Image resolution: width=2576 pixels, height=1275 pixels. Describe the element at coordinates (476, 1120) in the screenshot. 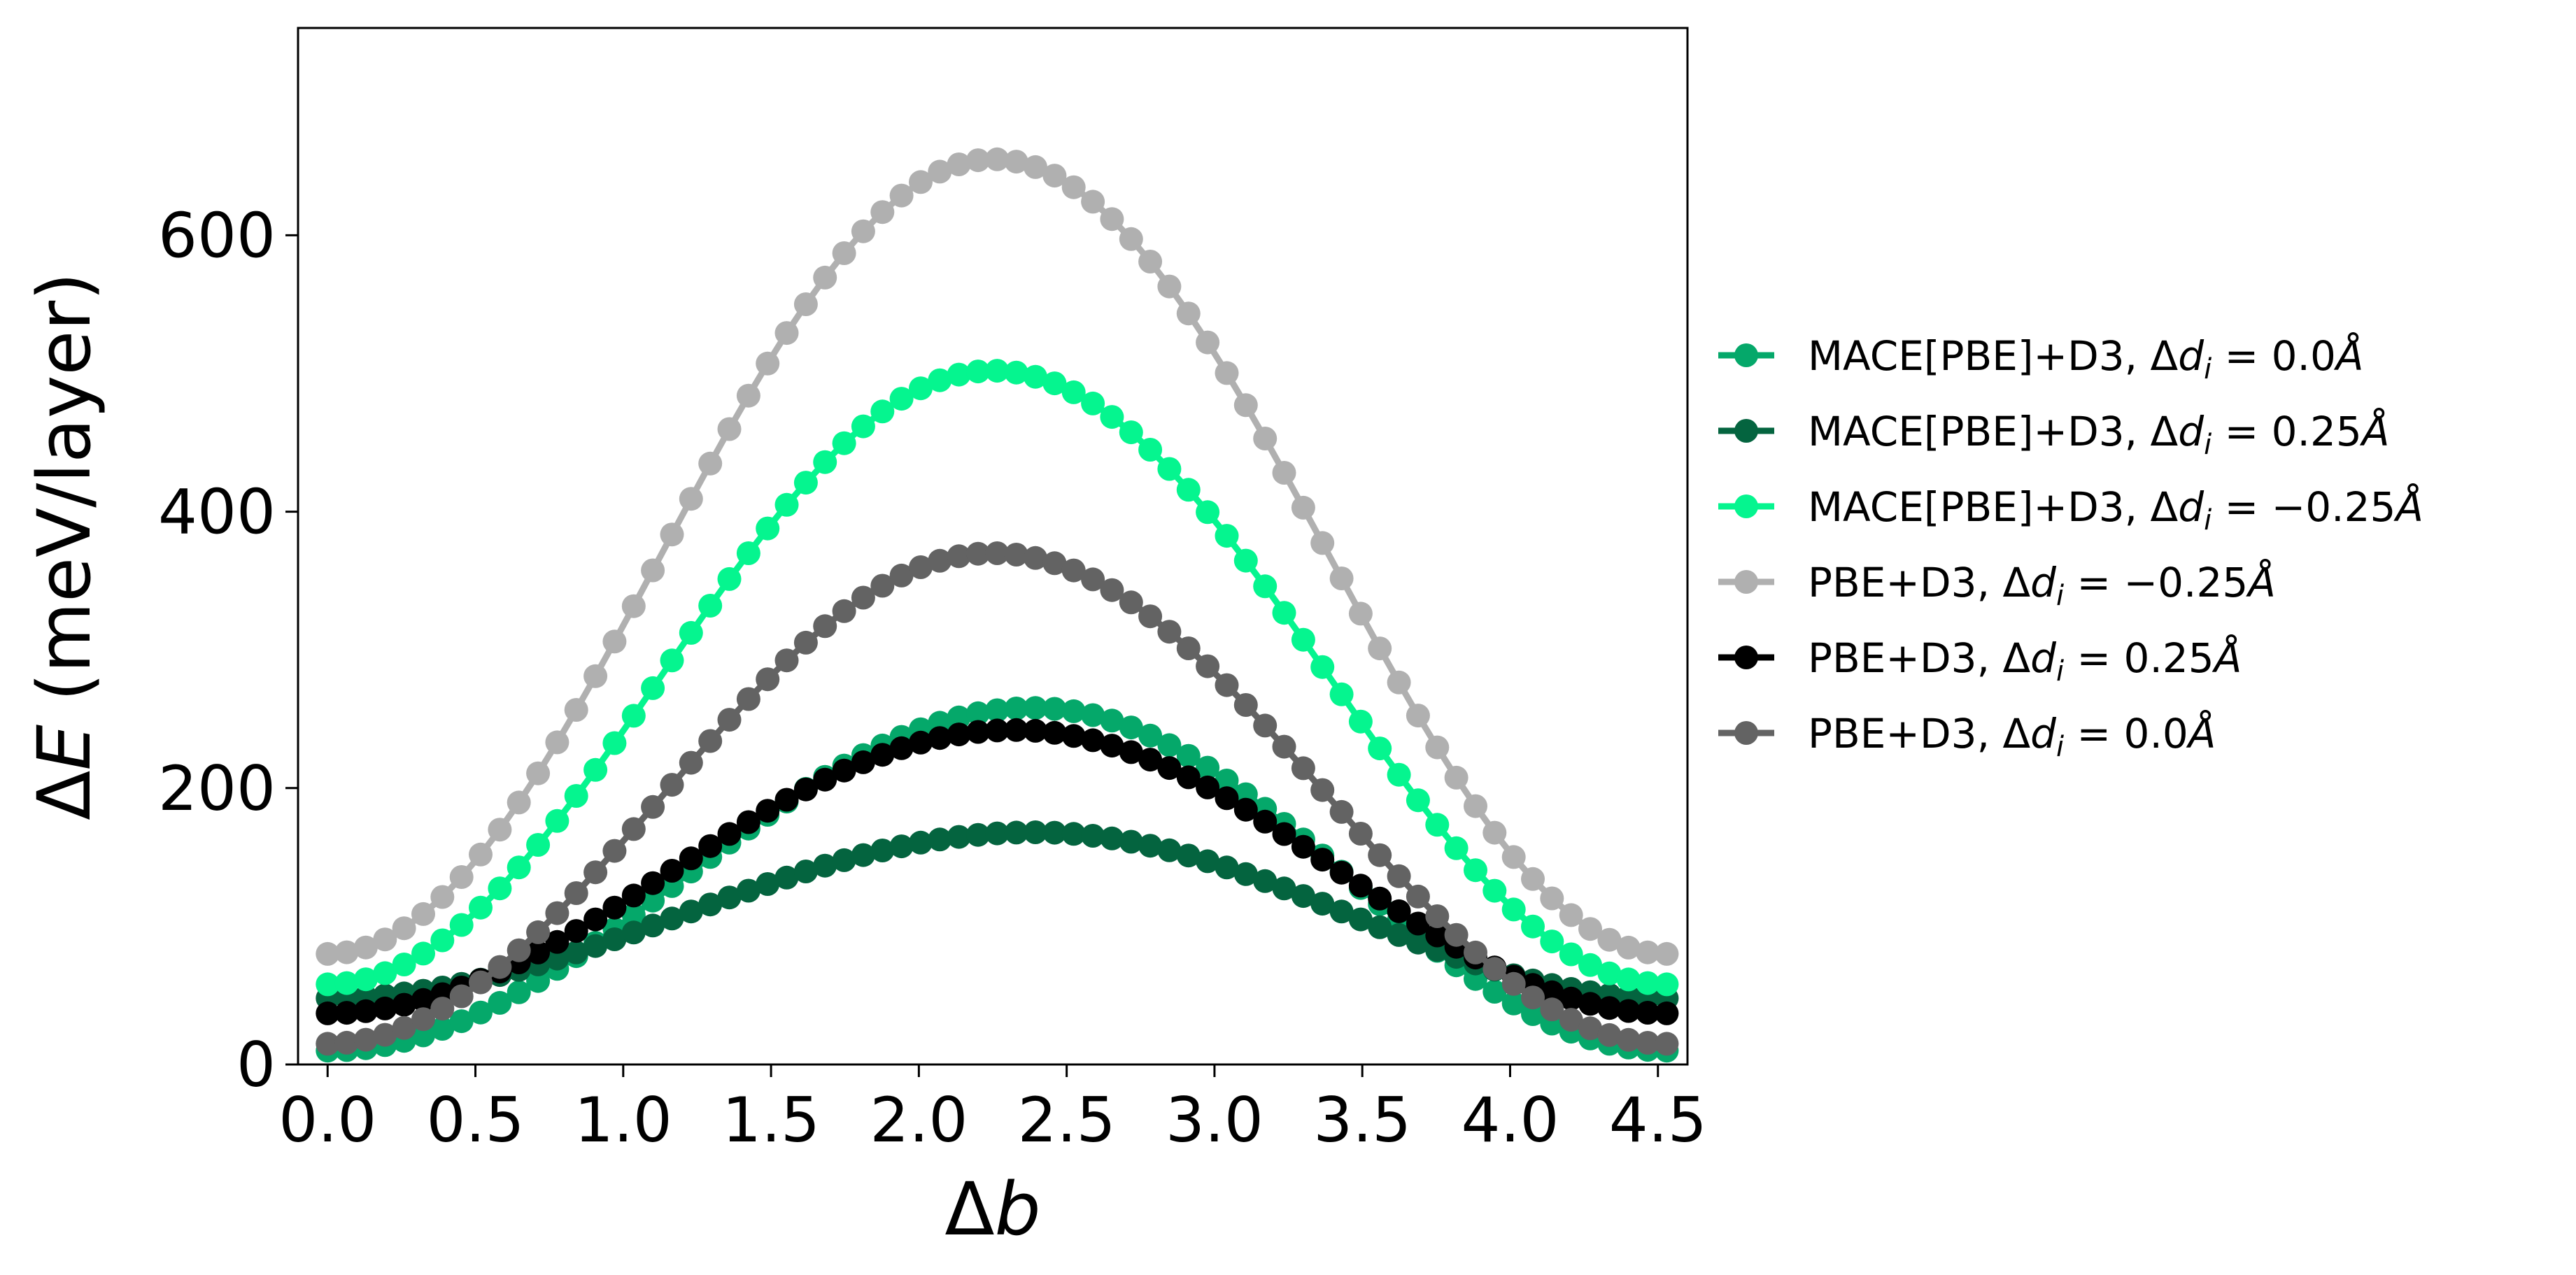

I see `x-tick-label: 0.5` at that location.